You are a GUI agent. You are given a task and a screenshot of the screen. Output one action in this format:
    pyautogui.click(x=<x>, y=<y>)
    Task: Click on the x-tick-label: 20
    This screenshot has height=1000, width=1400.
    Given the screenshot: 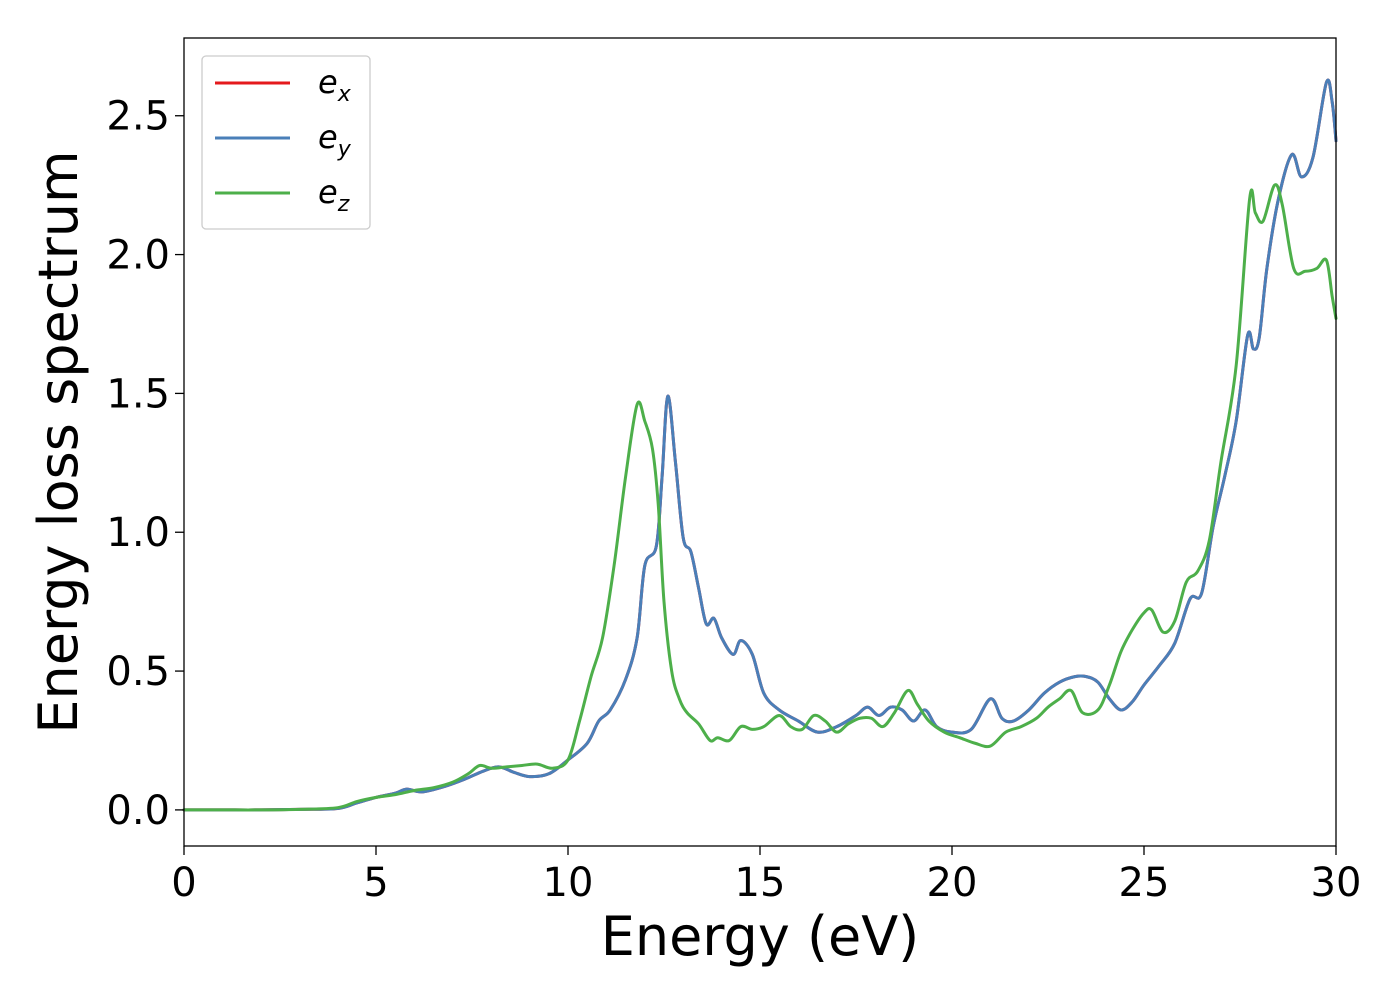 What is the action you would take?
    pyautogui.click(x=952, y=883)
    